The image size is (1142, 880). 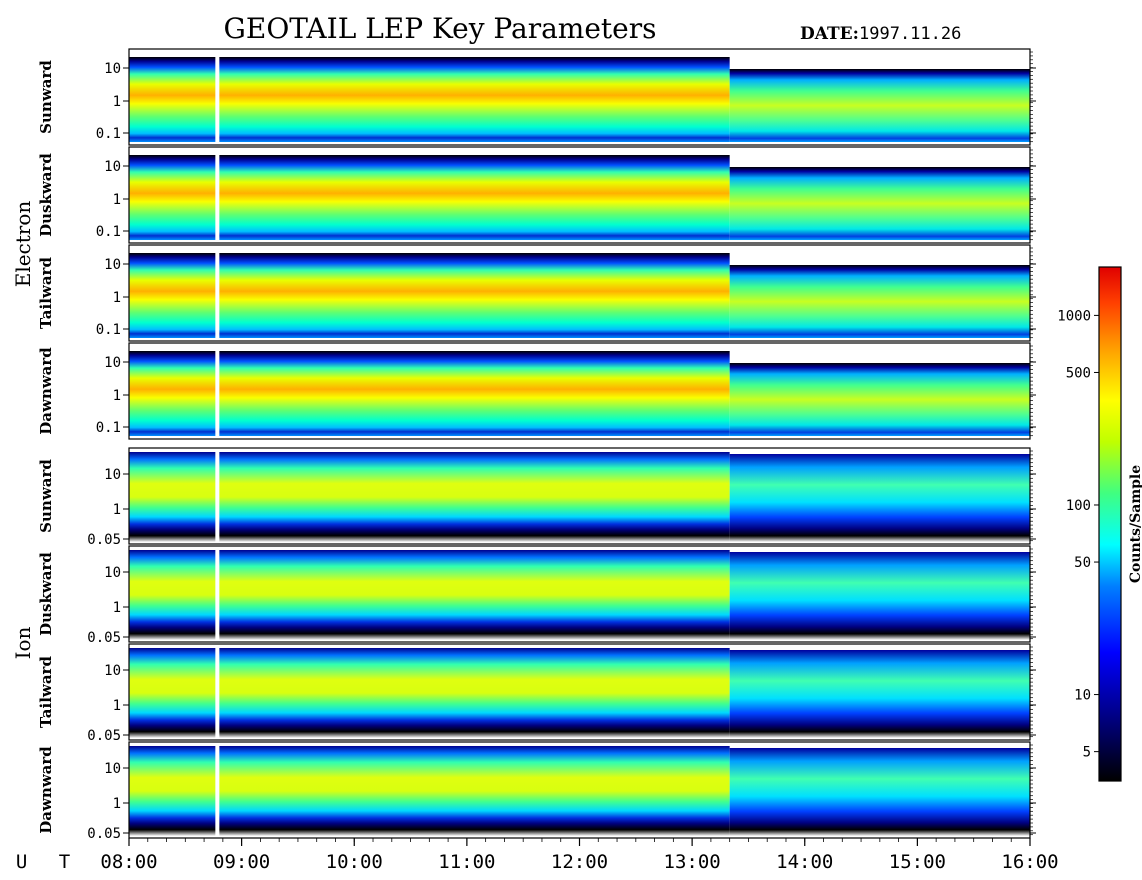 I want to click on panel-ion-sunward: 10 1 0.05 Sunward, so click(x=536, y=497).